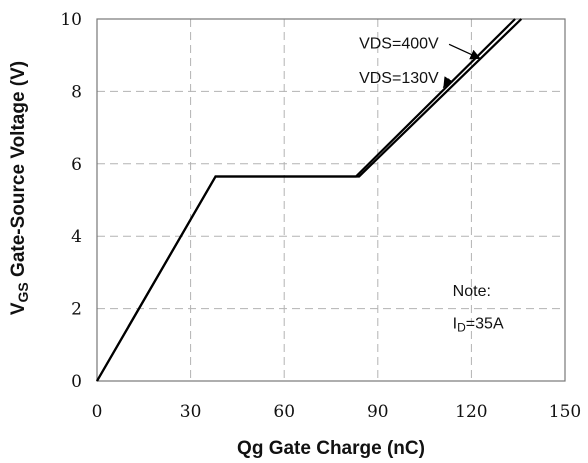 This screenshot has height=463, width=588. I want to click on y-axis-title: VGS Gate-Source Voltage (V), so click(19, 188).